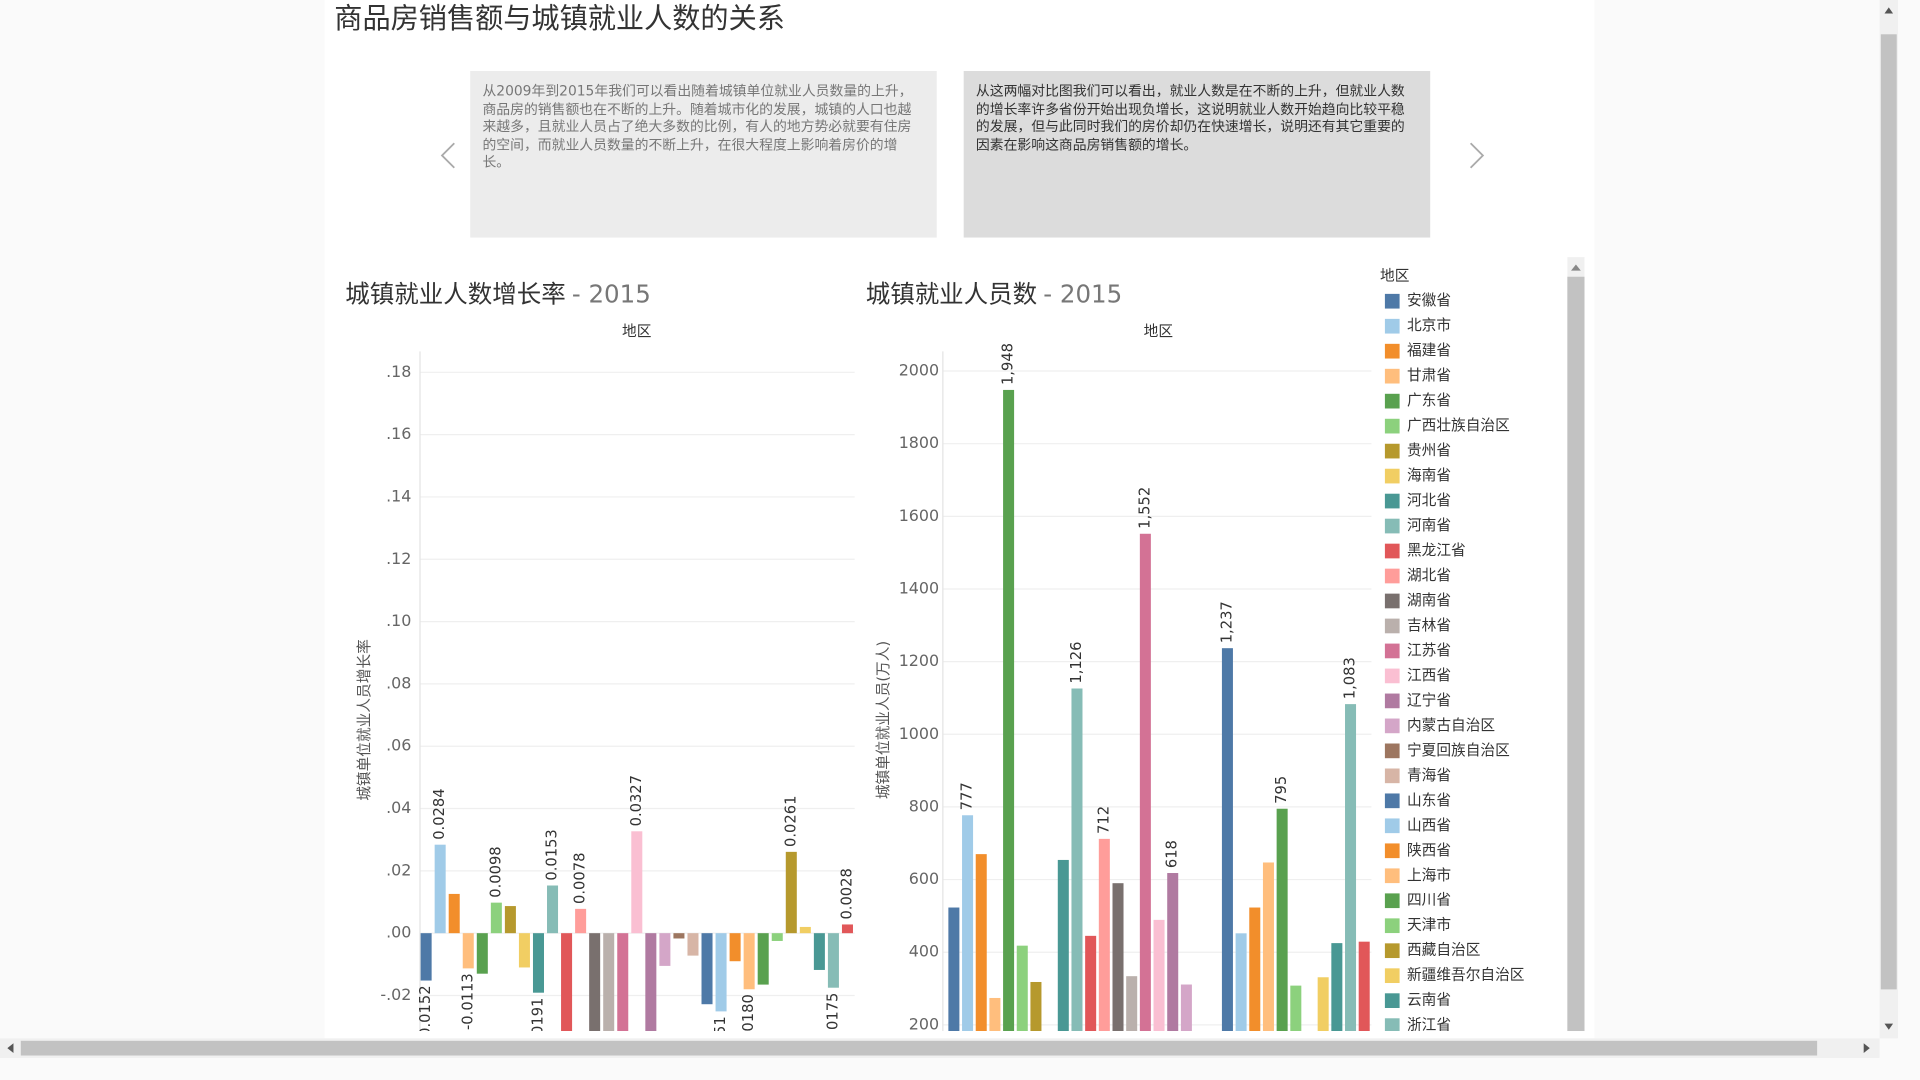 The width and height of the screenshot is (1920, 1080). Describe the element at coordinates (395, 994) in the screenshot. I see `y-tick-label: -.02` at that location.